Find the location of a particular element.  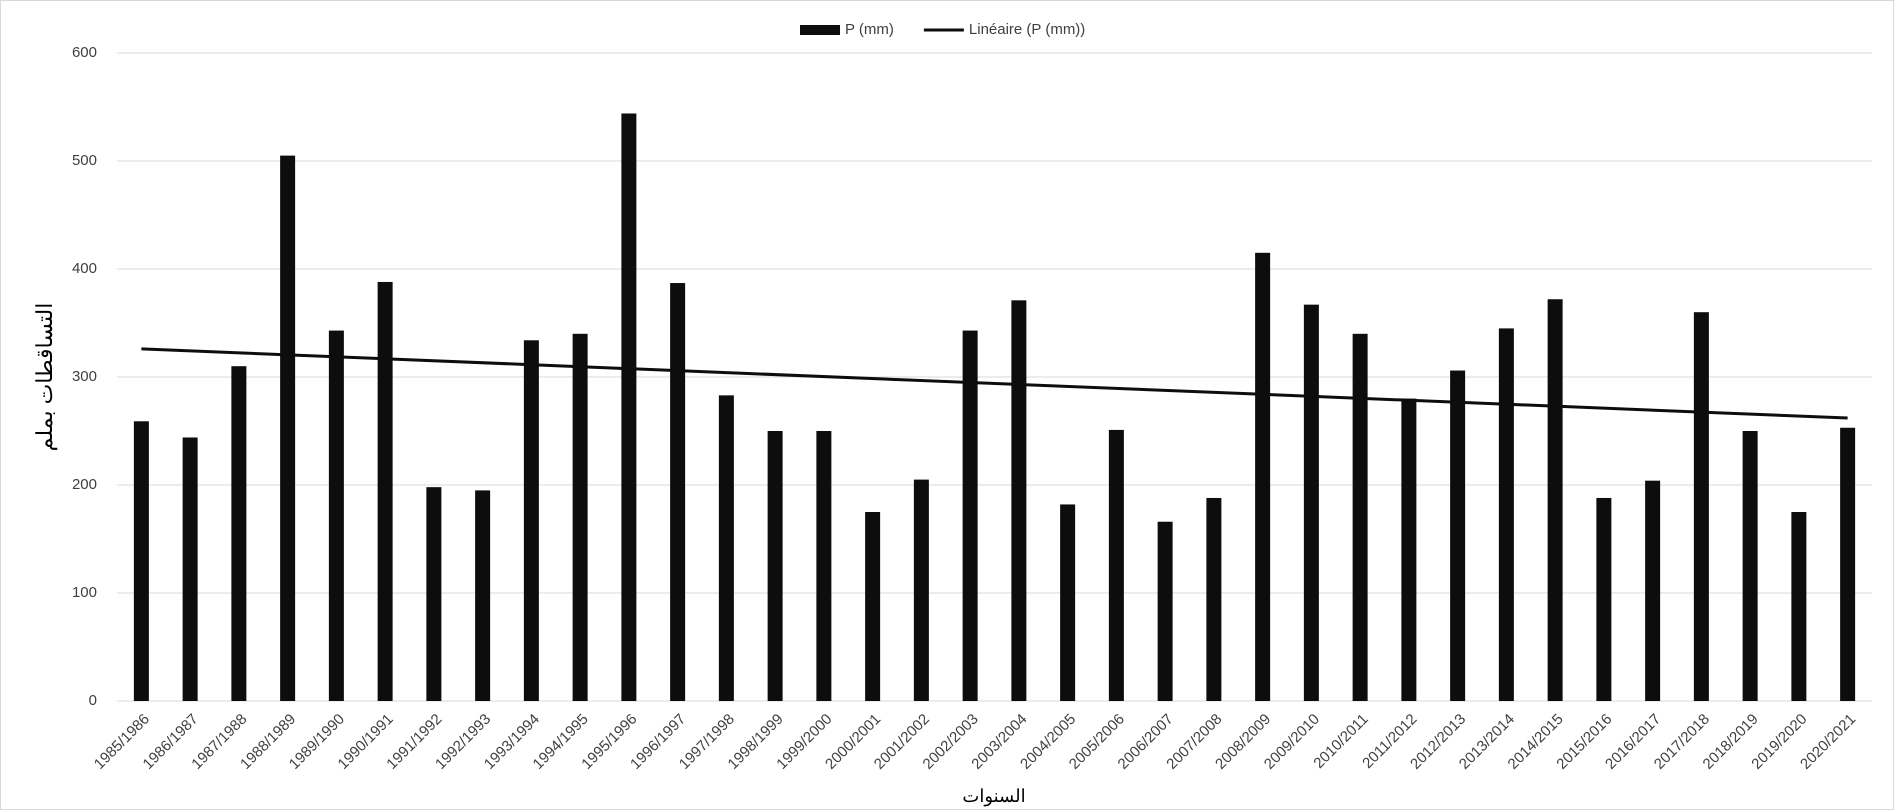

y-axis-title: التساقطات بملم is located at coordinates (45, 377).